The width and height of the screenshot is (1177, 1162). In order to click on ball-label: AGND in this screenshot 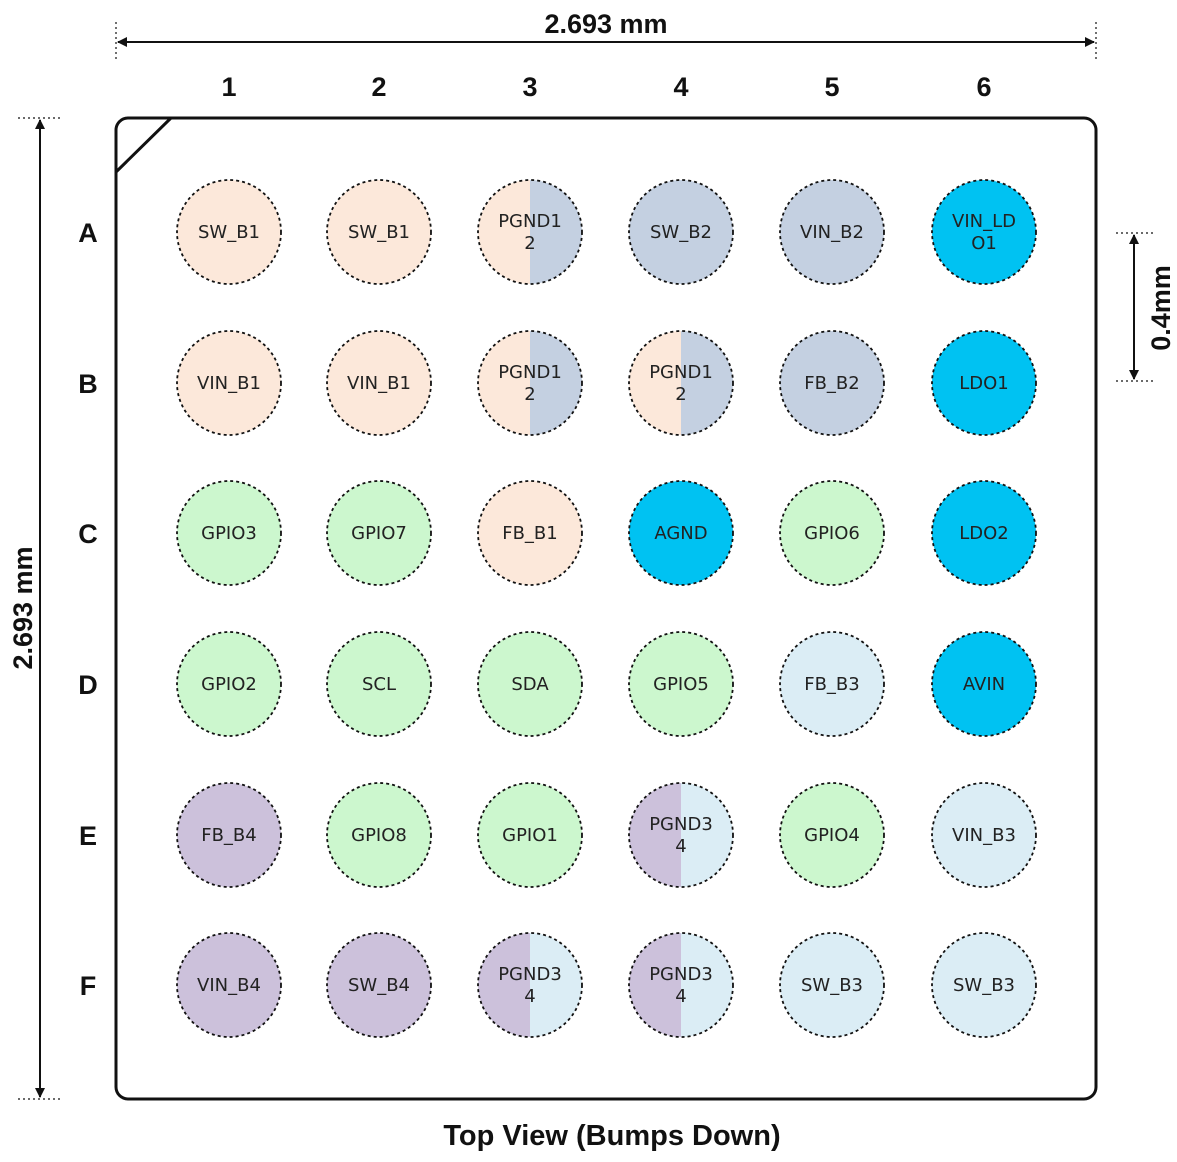, I will do `click(680, 533)`.